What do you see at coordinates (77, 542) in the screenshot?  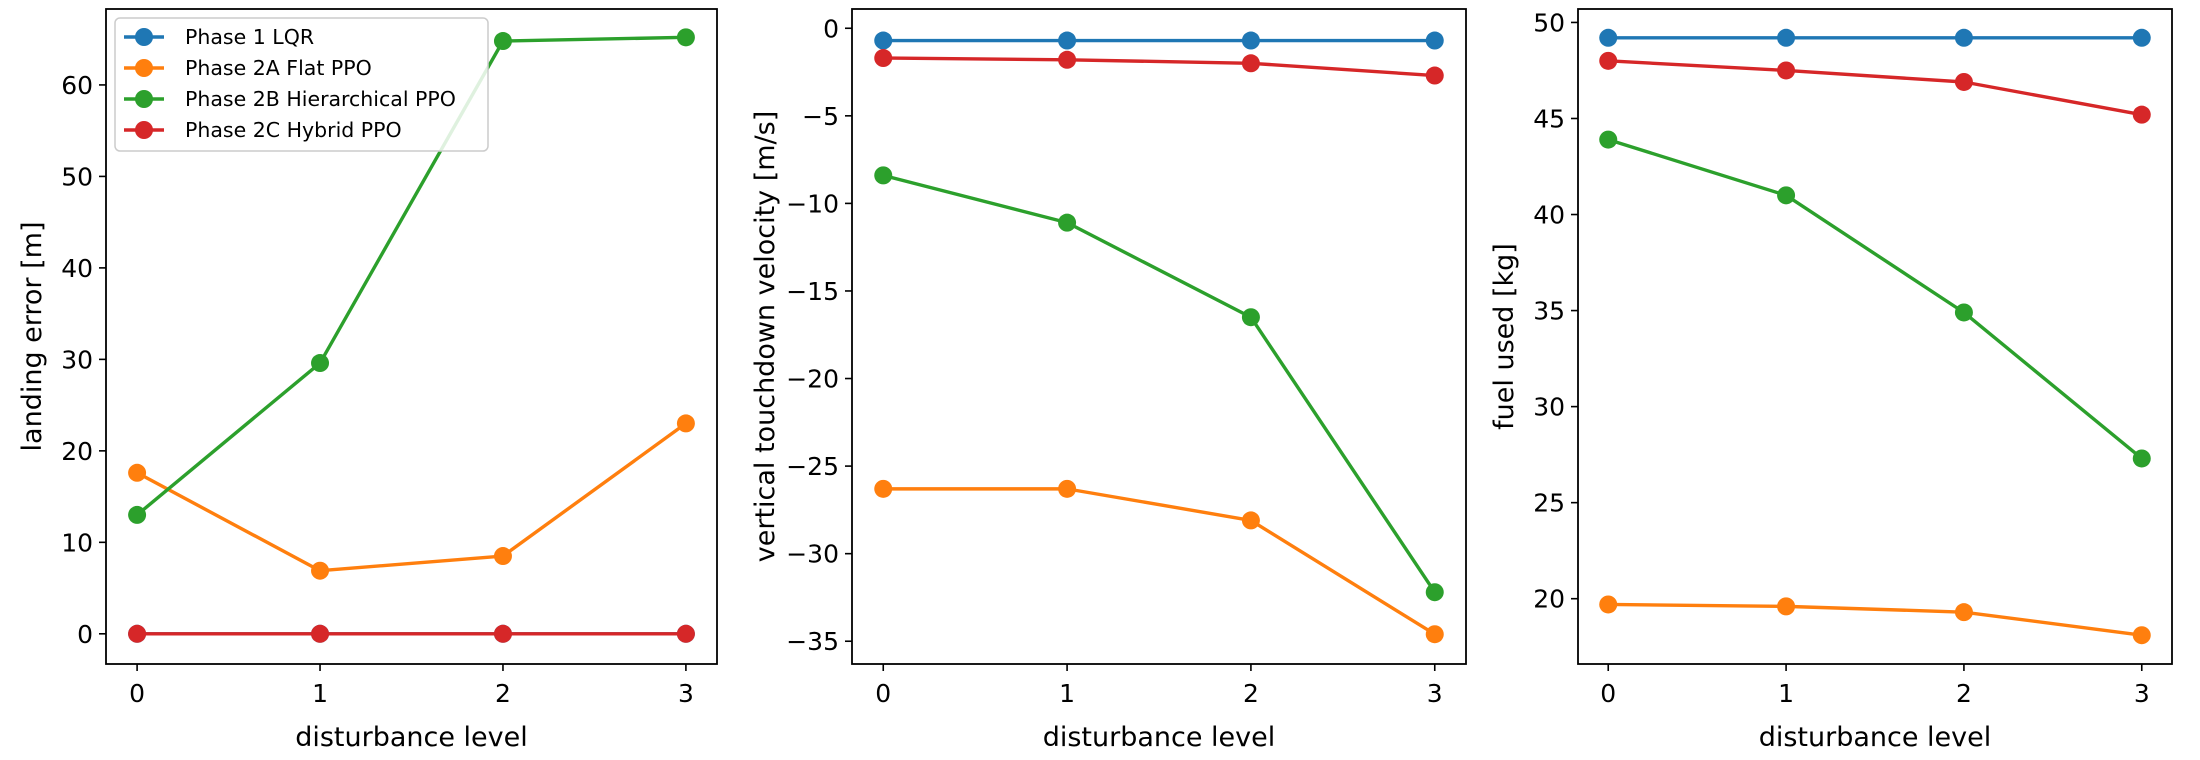 I see `y-tick-label: 10` at bounding box center [77, 542].